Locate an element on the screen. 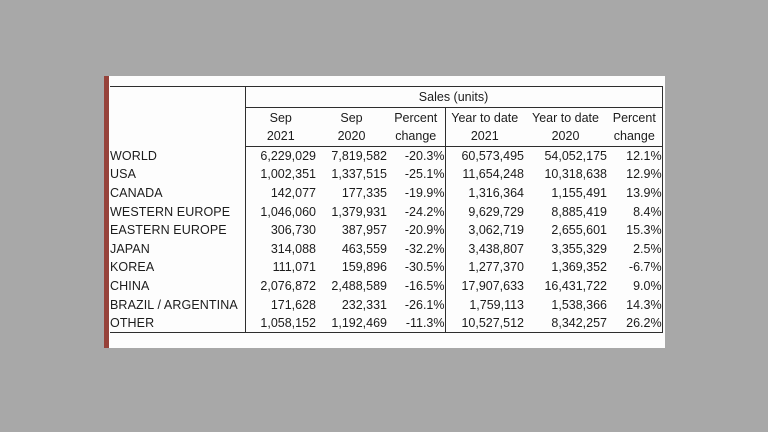 This screenshot has height=432, width=768. value-cell: 142,077 is located at coordinates (280, 193).